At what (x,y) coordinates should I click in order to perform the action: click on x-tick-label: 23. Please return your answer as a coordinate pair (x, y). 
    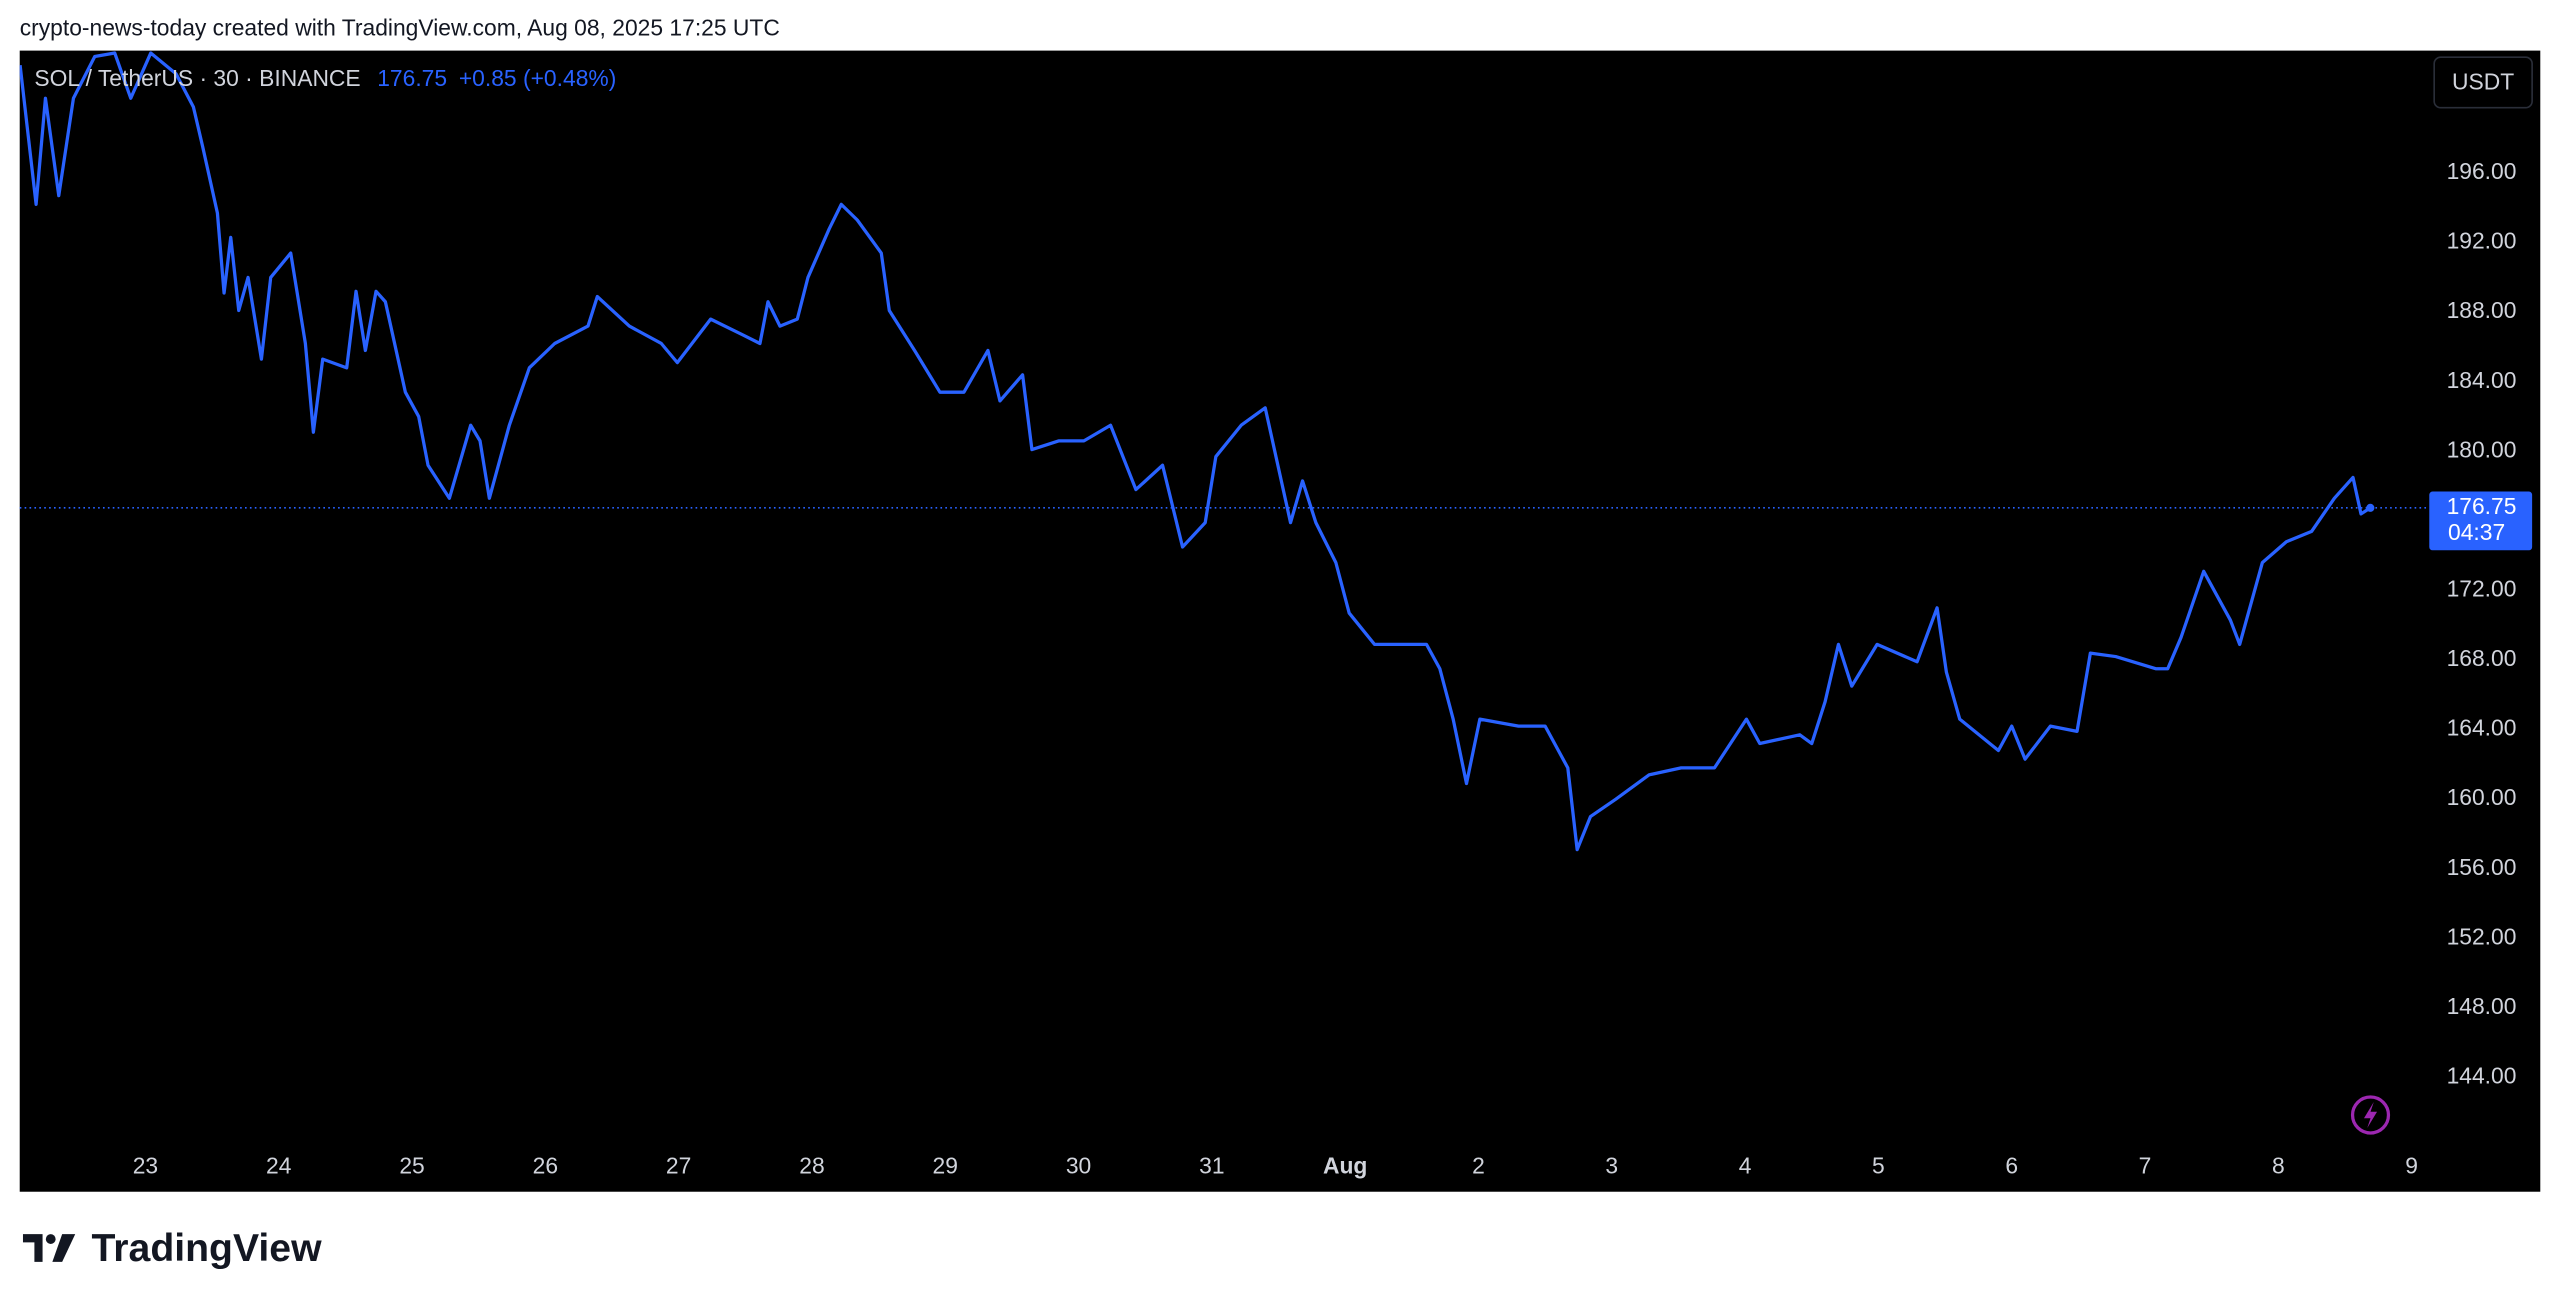
    Looking at the image, I should click on (145, 1165).